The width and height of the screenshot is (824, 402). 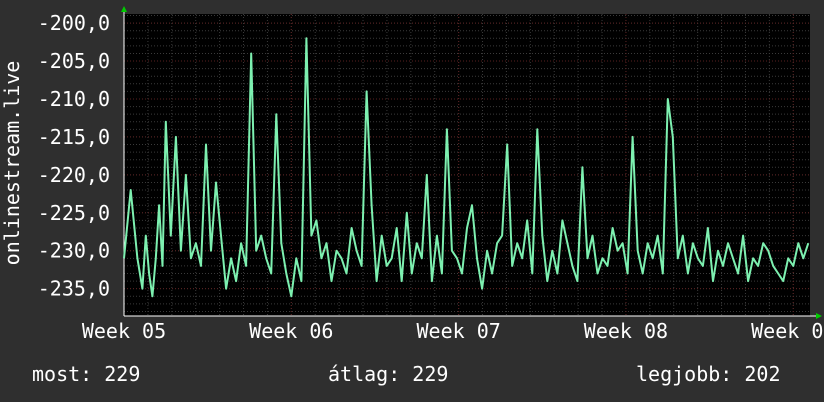 What do you see at coordinates (458, 331) in the screenshot?
I see `x-tick-label: Week 07` at bounding box center [458, 331].